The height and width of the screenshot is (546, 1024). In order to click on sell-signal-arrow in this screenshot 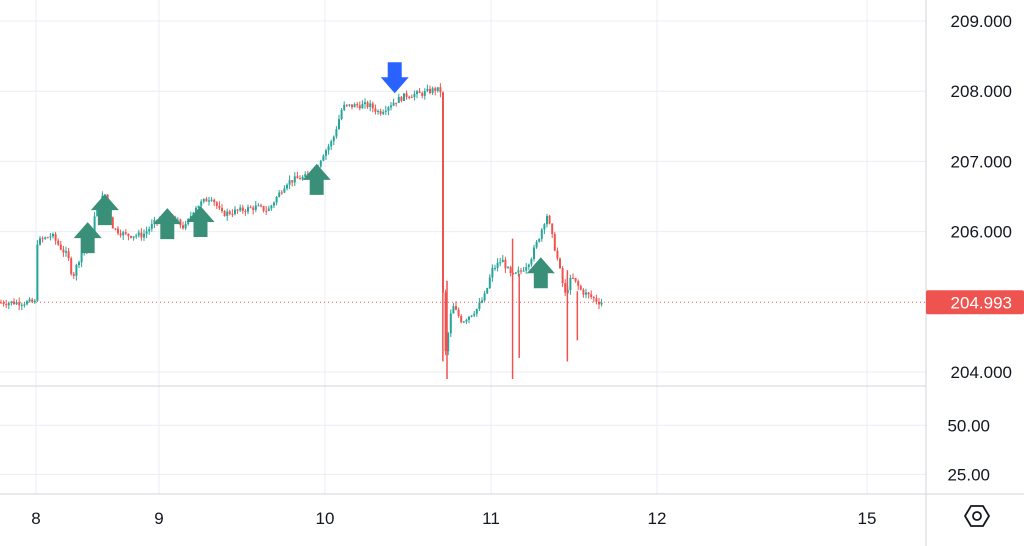, I will do `click(394, 78)`.